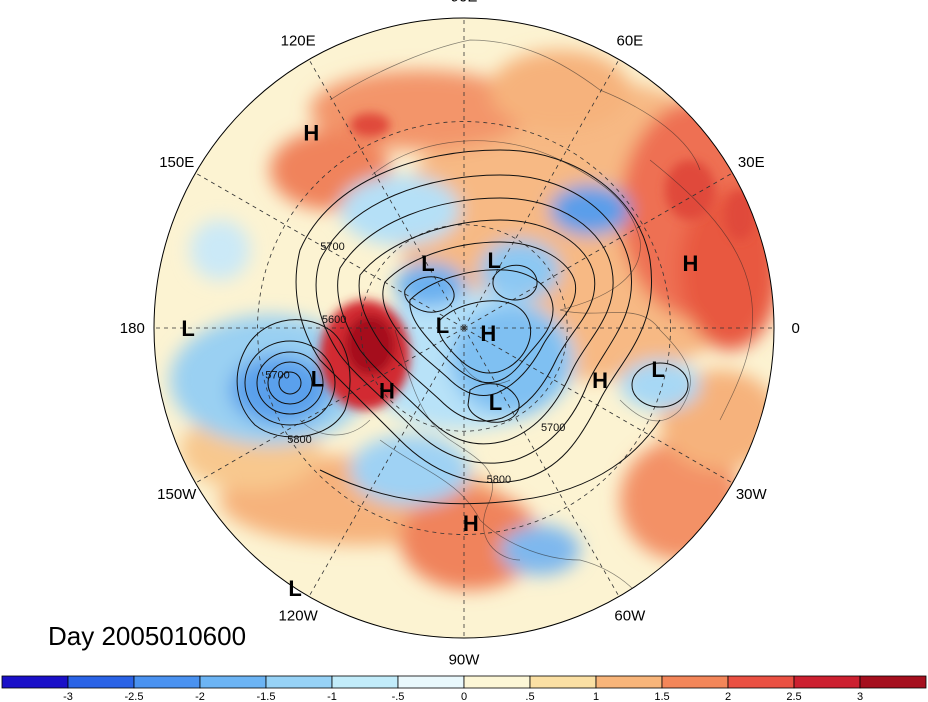  Describe the element at coordinates (464, 696) in the screenshot. I see `colorbar-tick-label: 0` at that location.